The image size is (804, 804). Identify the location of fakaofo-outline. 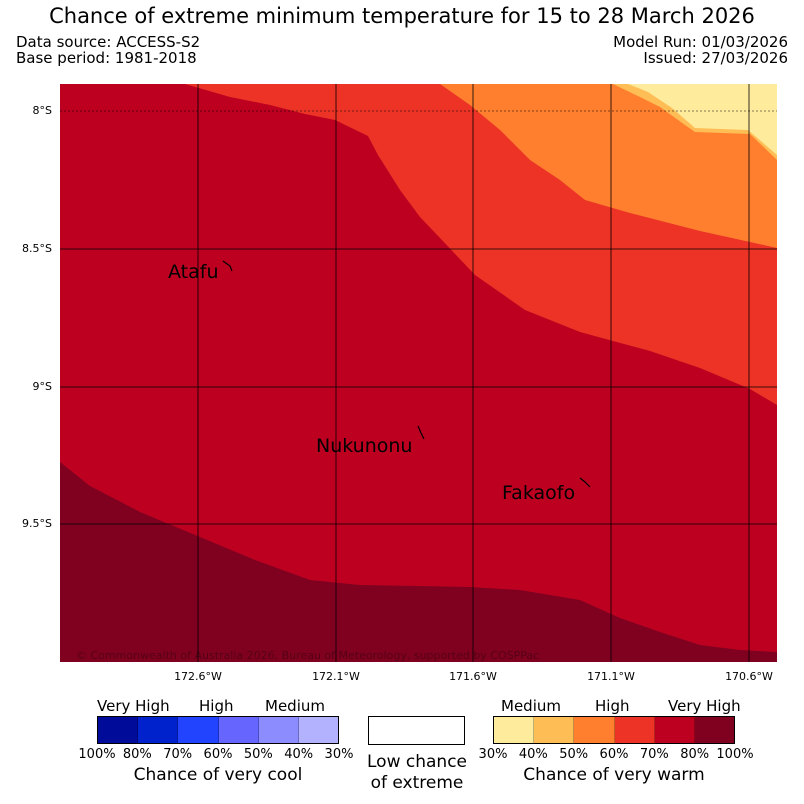
(585, 482).